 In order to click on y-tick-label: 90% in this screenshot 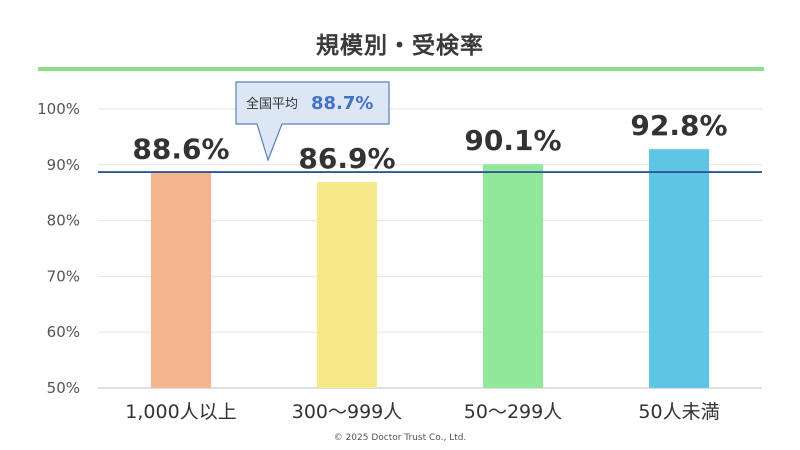, I will do `click(63, 165)`.